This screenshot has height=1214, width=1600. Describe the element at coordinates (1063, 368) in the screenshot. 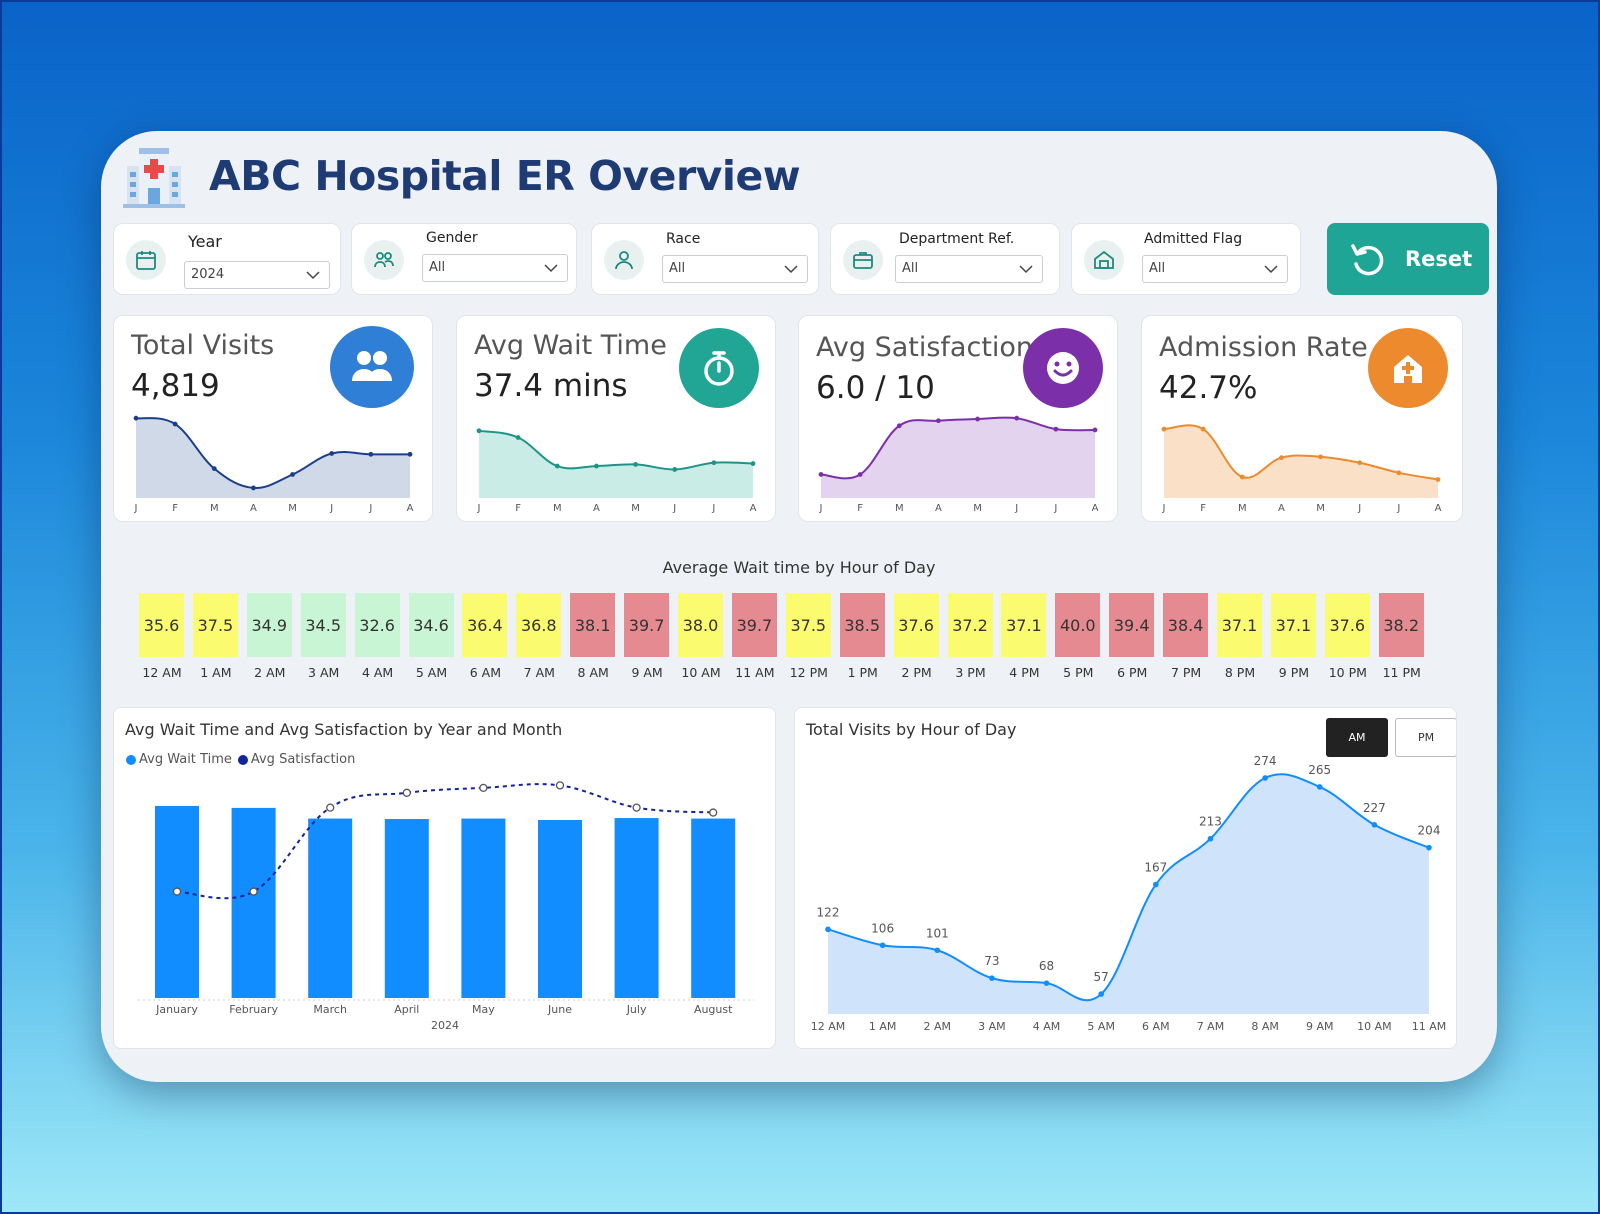

I see `smile-icon` at that location.